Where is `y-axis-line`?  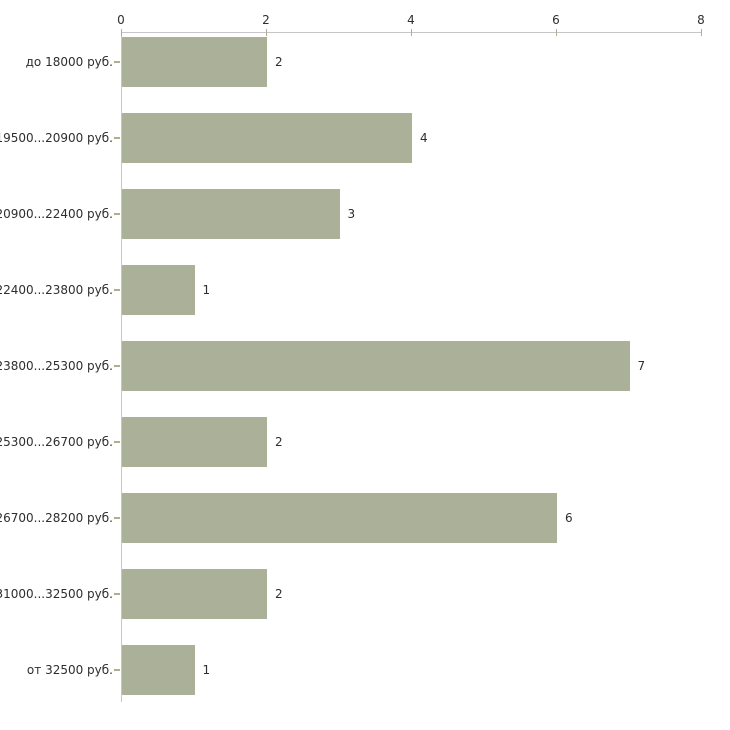
y-axis-line is located at coordinates (121, 367).